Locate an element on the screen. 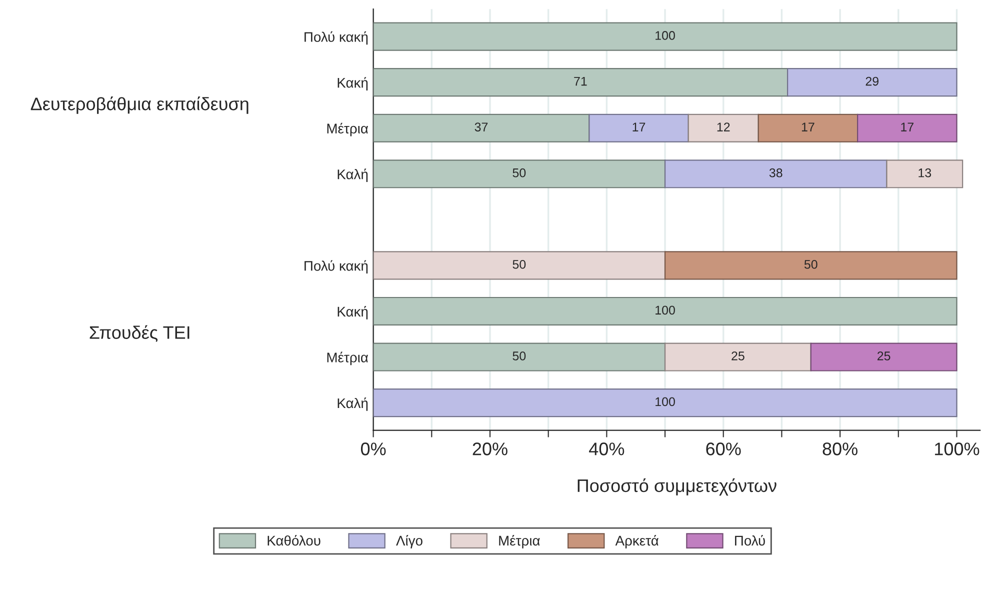  legend-label: Καθόλου is located at coordinates (294, 540).